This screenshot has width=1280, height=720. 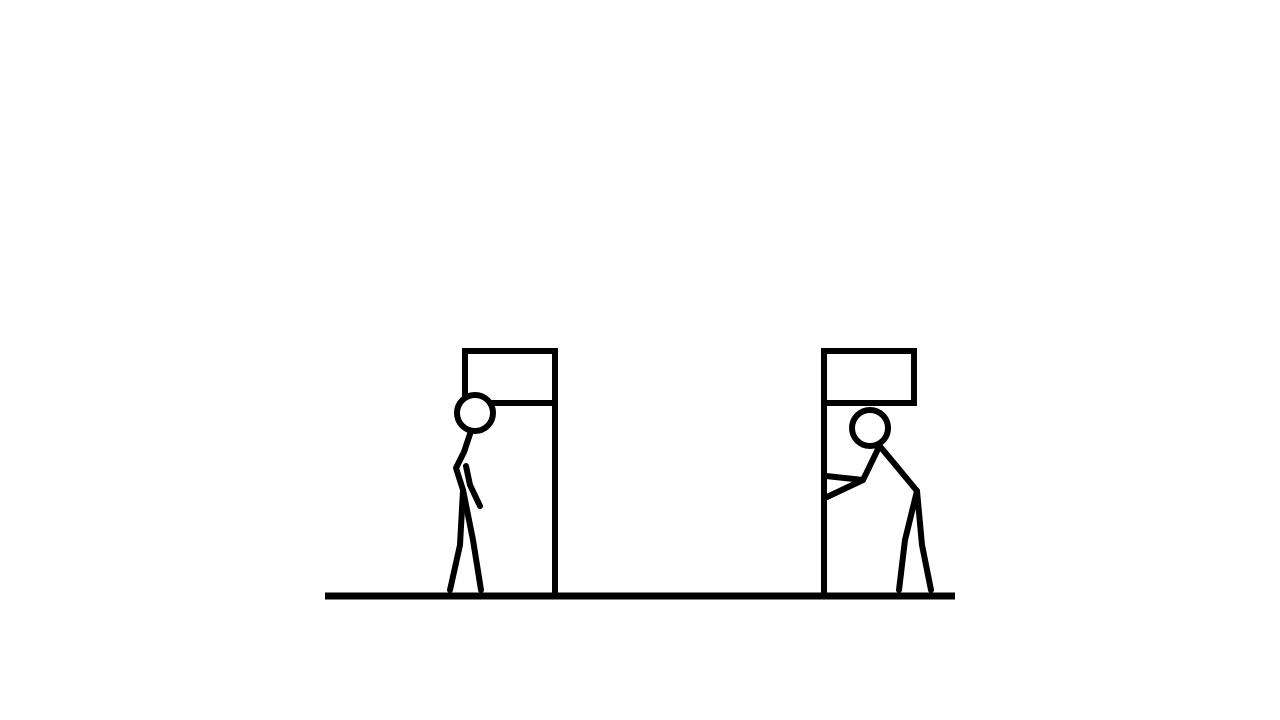 What do you see at coordinates (463, 460) in the screenshot?
I see `stick-figure-left-torso` at bounding box center [463, 460].